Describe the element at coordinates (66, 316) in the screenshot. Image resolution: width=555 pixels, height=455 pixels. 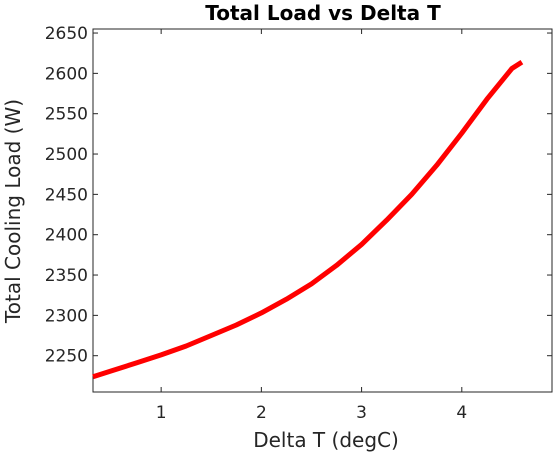
I see `y-tick-label: 2300` at that location.